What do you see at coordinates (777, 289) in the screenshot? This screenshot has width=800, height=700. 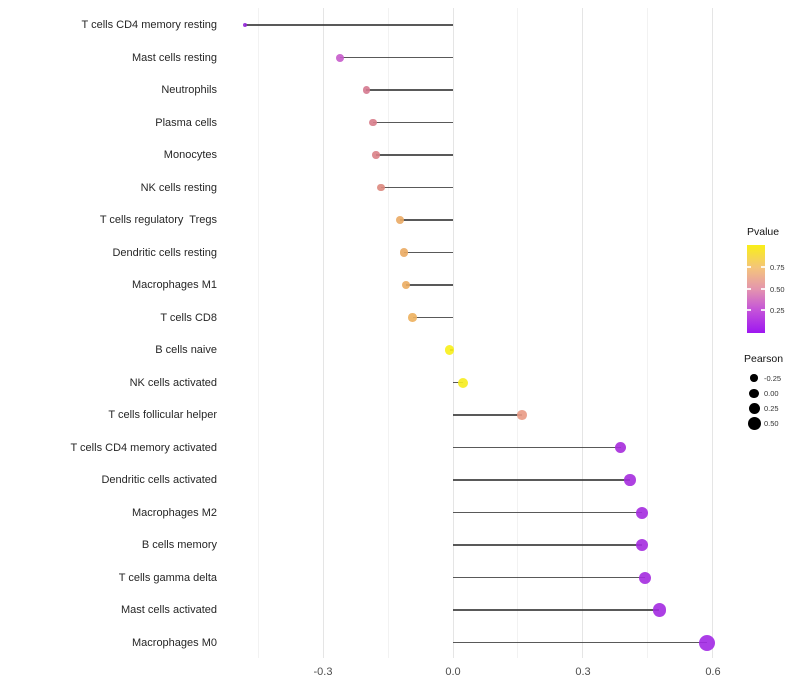 I see `pvalue-tick-label: 0.50` at bounding box center [777, 289].